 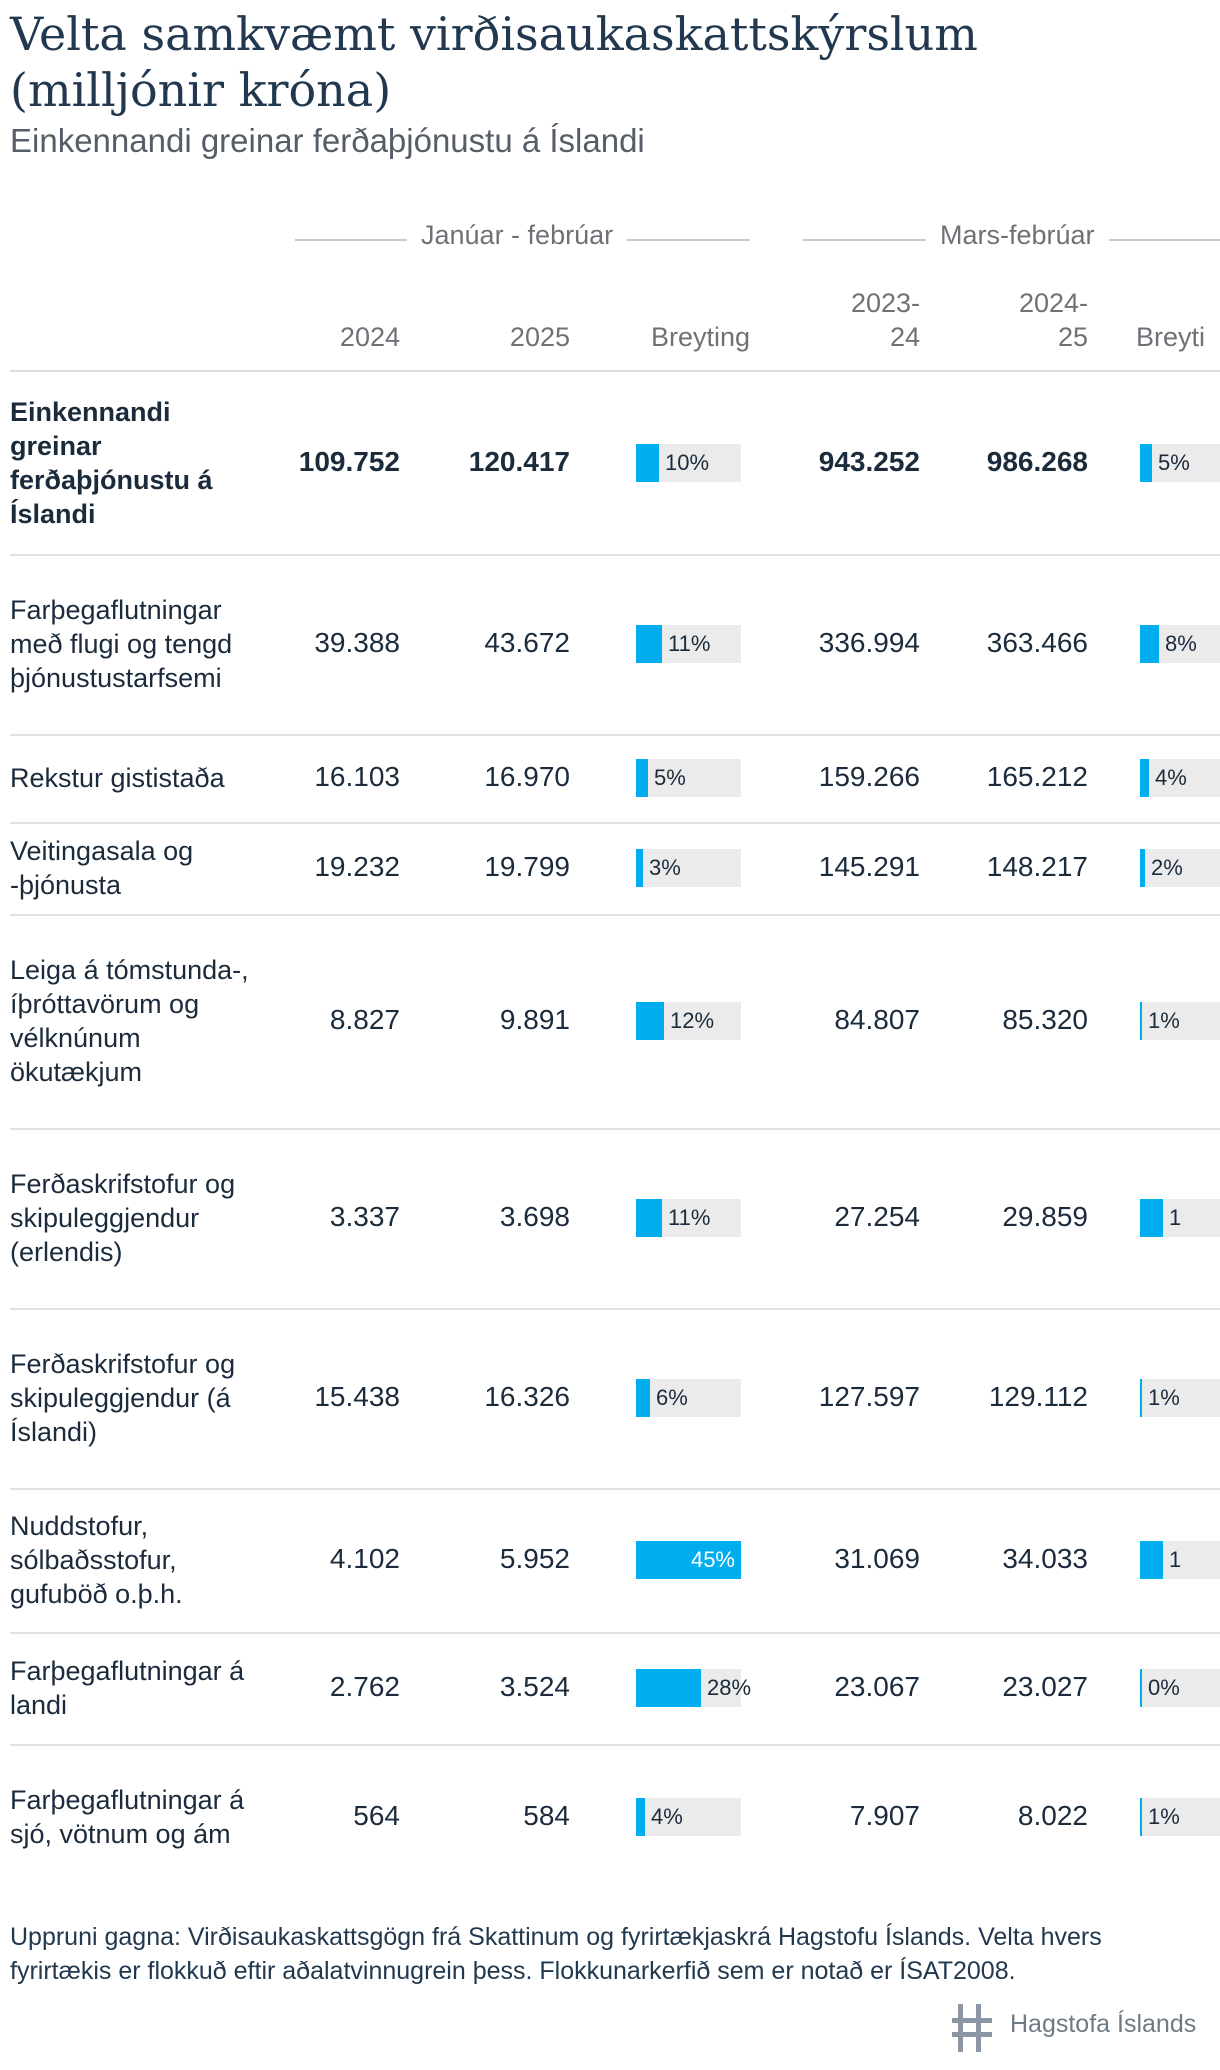 What do you see at coordinates (1045, 1558) in the screenshot?
I see `cell-2024-25: 34.033` at bounding box center [1045, 1558].